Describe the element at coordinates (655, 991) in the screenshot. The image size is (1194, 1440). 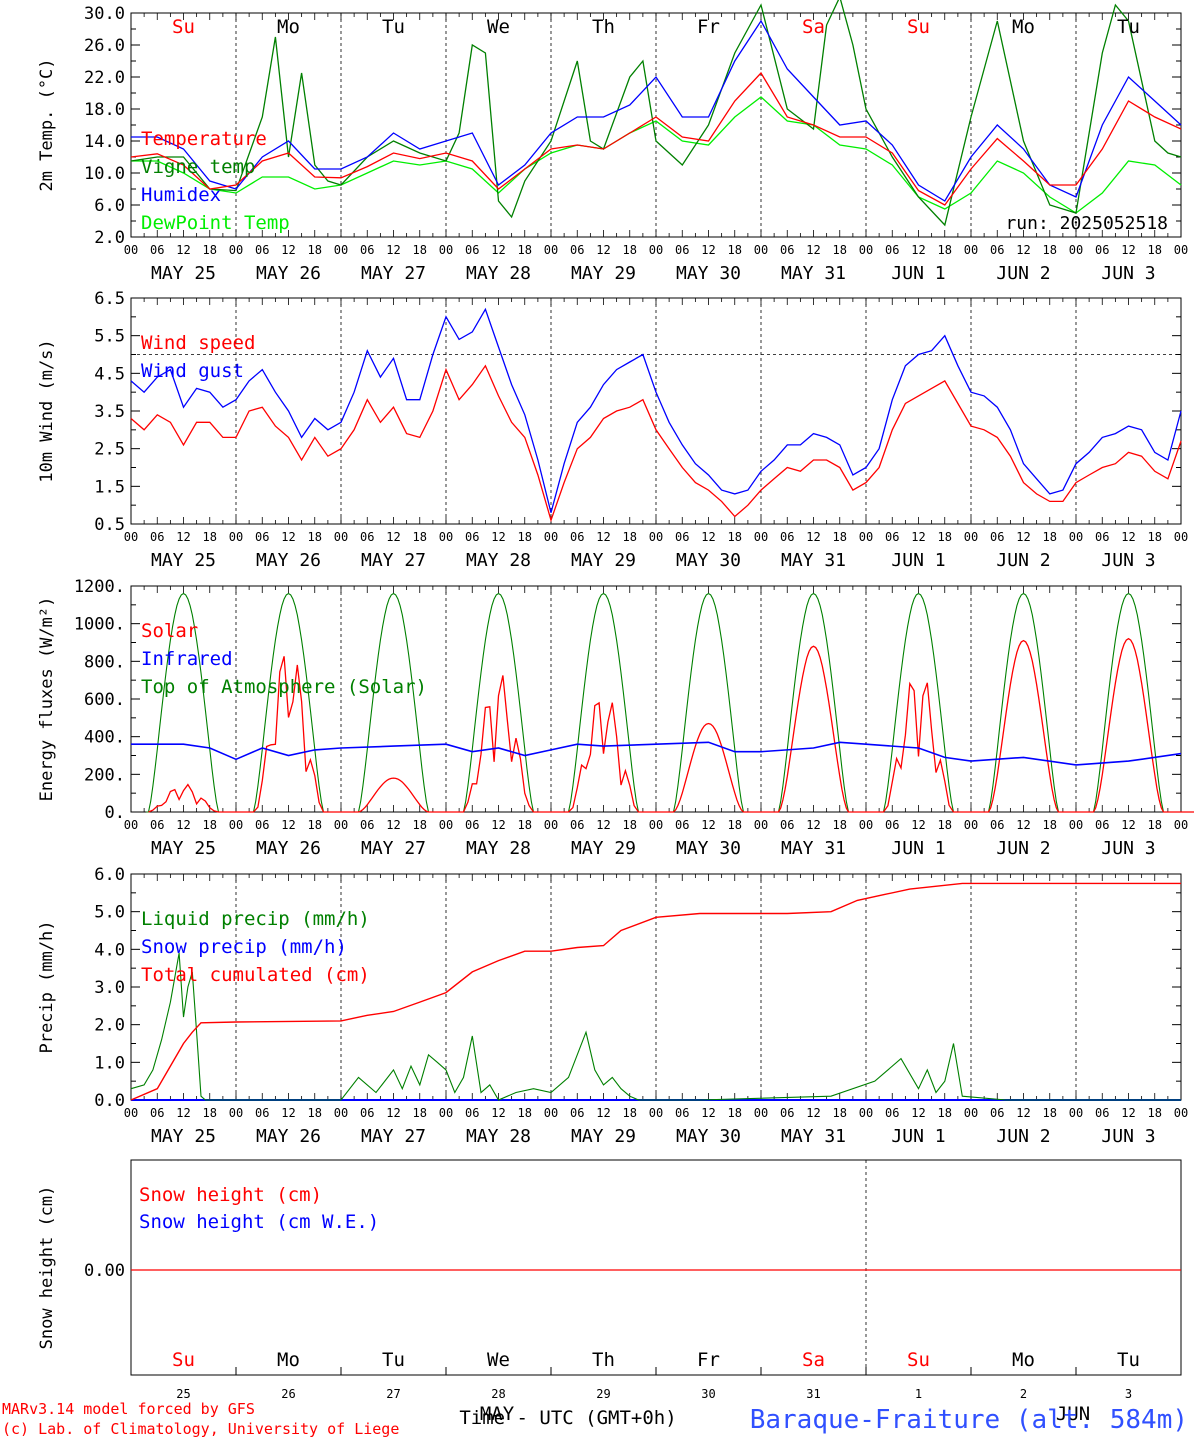
I see `series-line-total-cumulated` at that location.